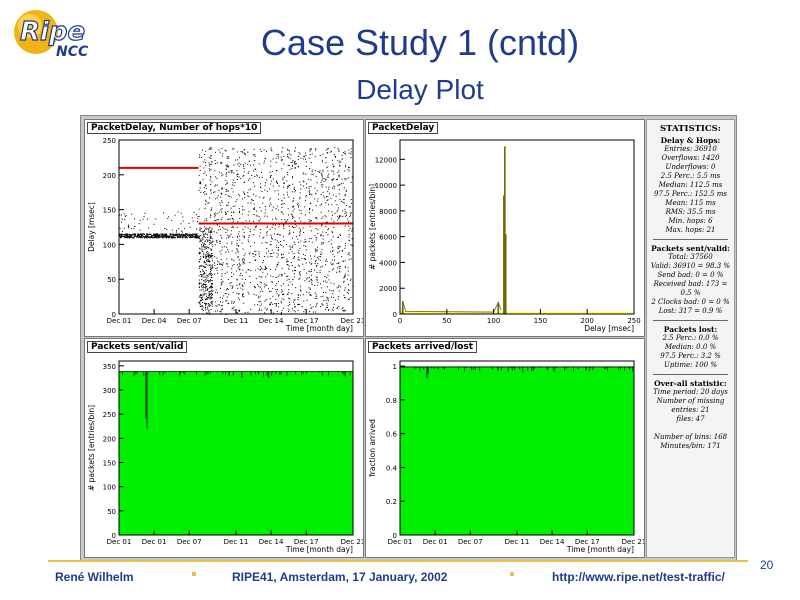 Image resolution: width=800 pixels, height=600 pixels. What do you see at coordinates (109, 391) in the screenshot?
I see `y-tick-label: 300` at bounding box center [109, 391].